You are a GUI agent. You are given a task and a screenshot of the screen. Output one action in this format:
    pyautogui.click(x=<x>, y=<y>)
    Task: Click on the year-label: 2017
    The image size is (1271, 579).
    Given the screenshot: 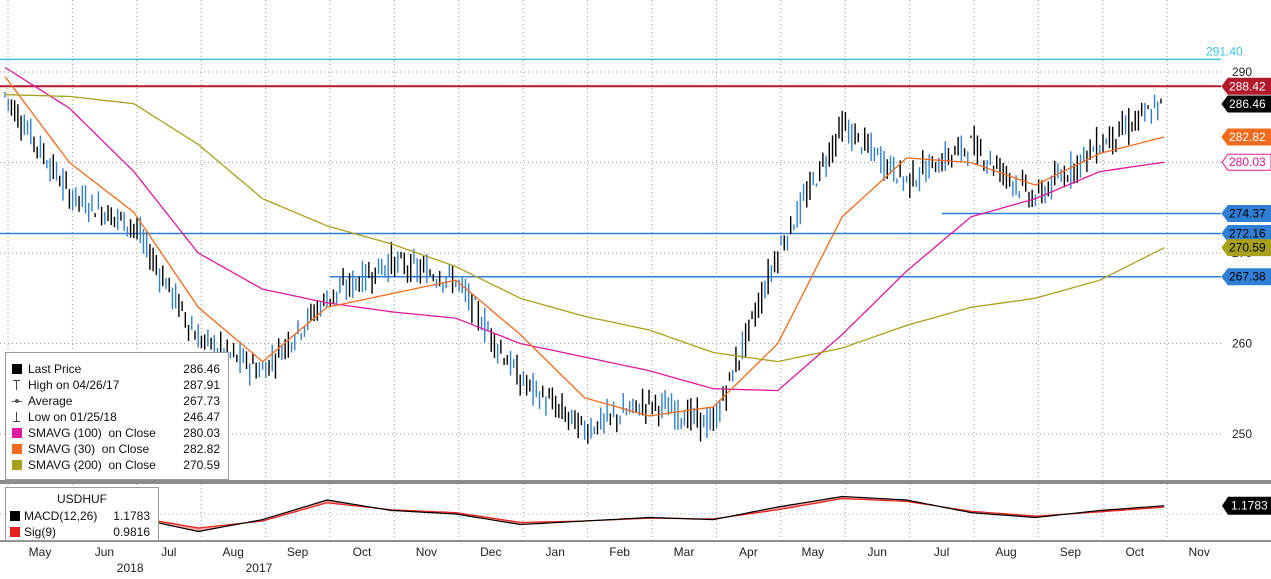 What is the action you would take?
    pyautogui.click(x=259, y=568)
    